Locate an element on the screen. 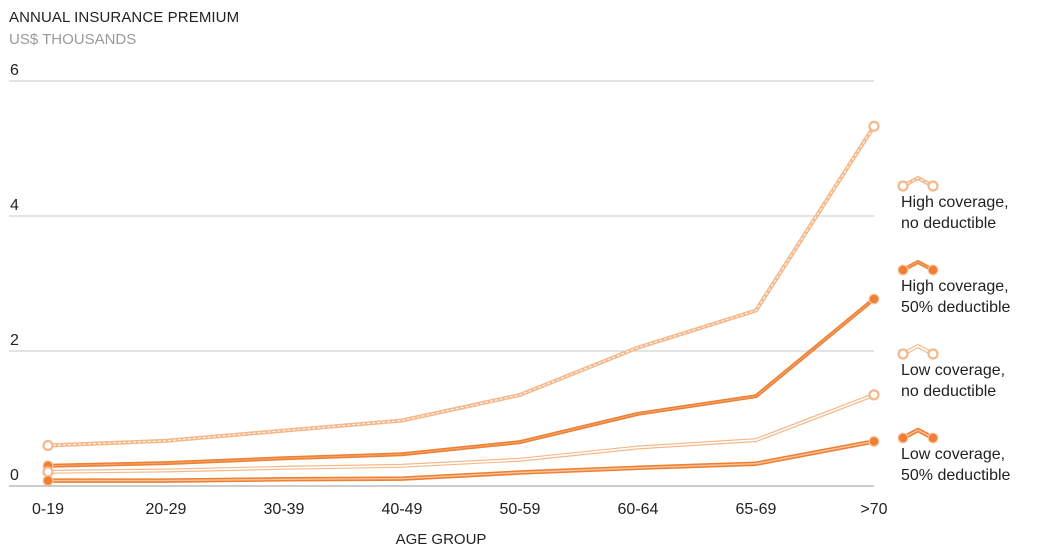  x-tick-label: 65-69 is located at coordinates (756, 509).